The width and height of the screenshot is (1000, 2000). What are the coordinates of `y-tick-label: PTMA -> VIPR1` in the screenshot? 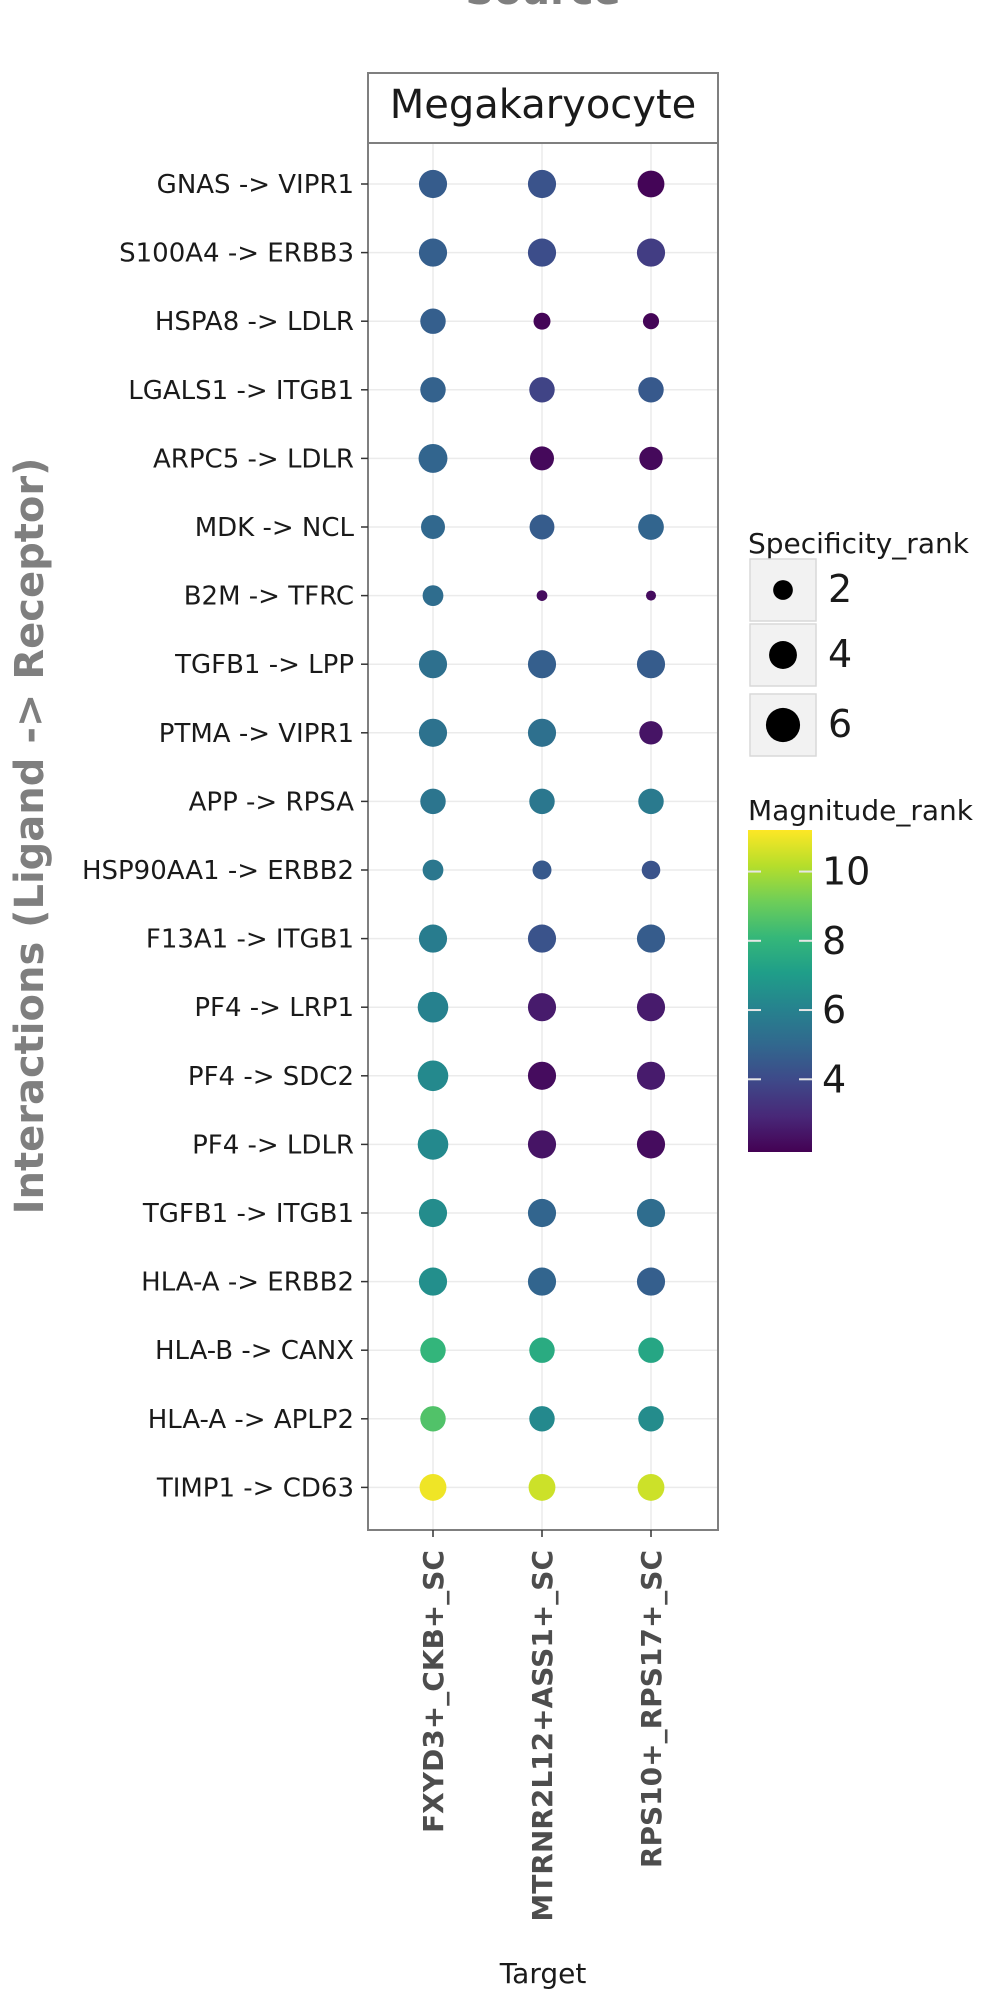 It's located at (256, 734).